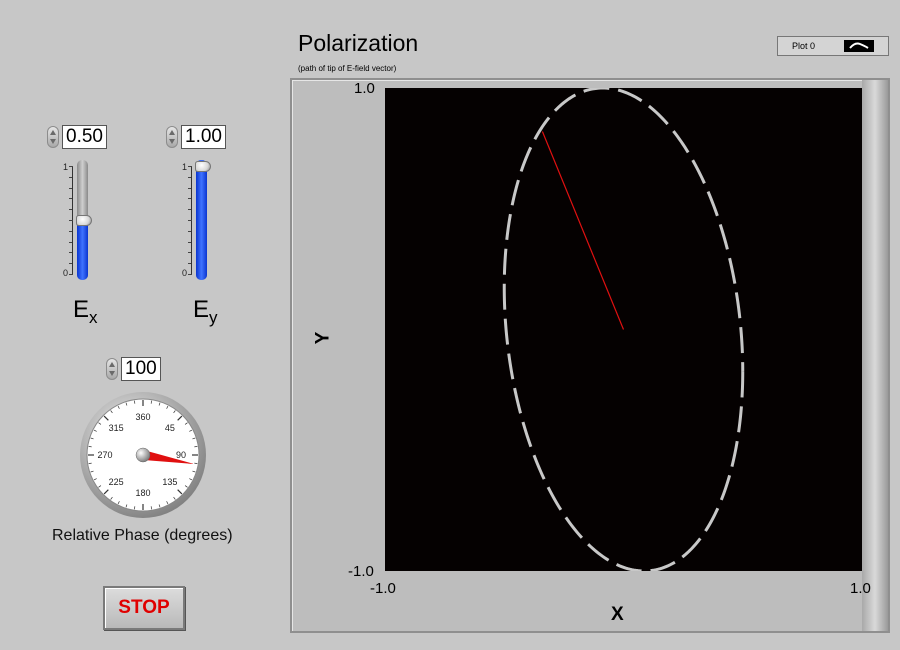 The width and height of the screenshot is (900, 650). I want to click on dial-label: 135, so click(169, 482).